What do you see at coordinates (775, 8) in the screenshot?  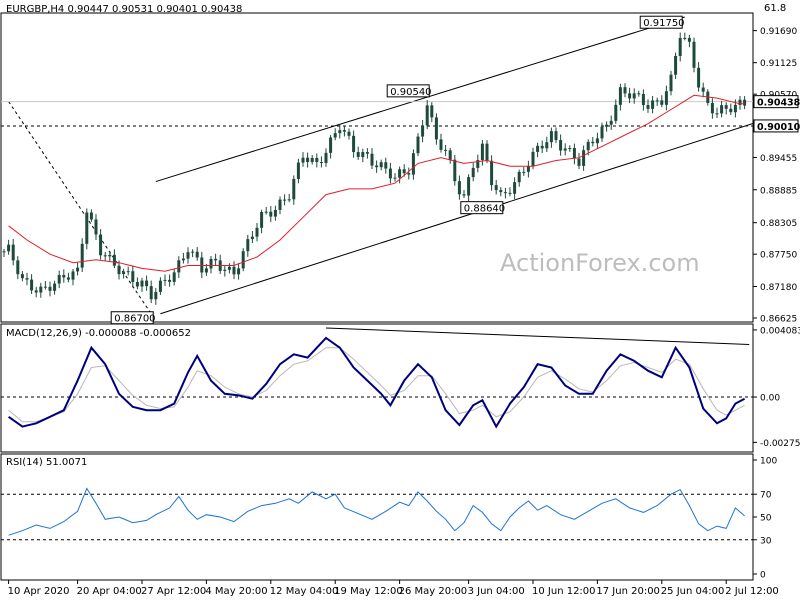 I see `fib-label: 61.8` at bounding box center [775, 8].